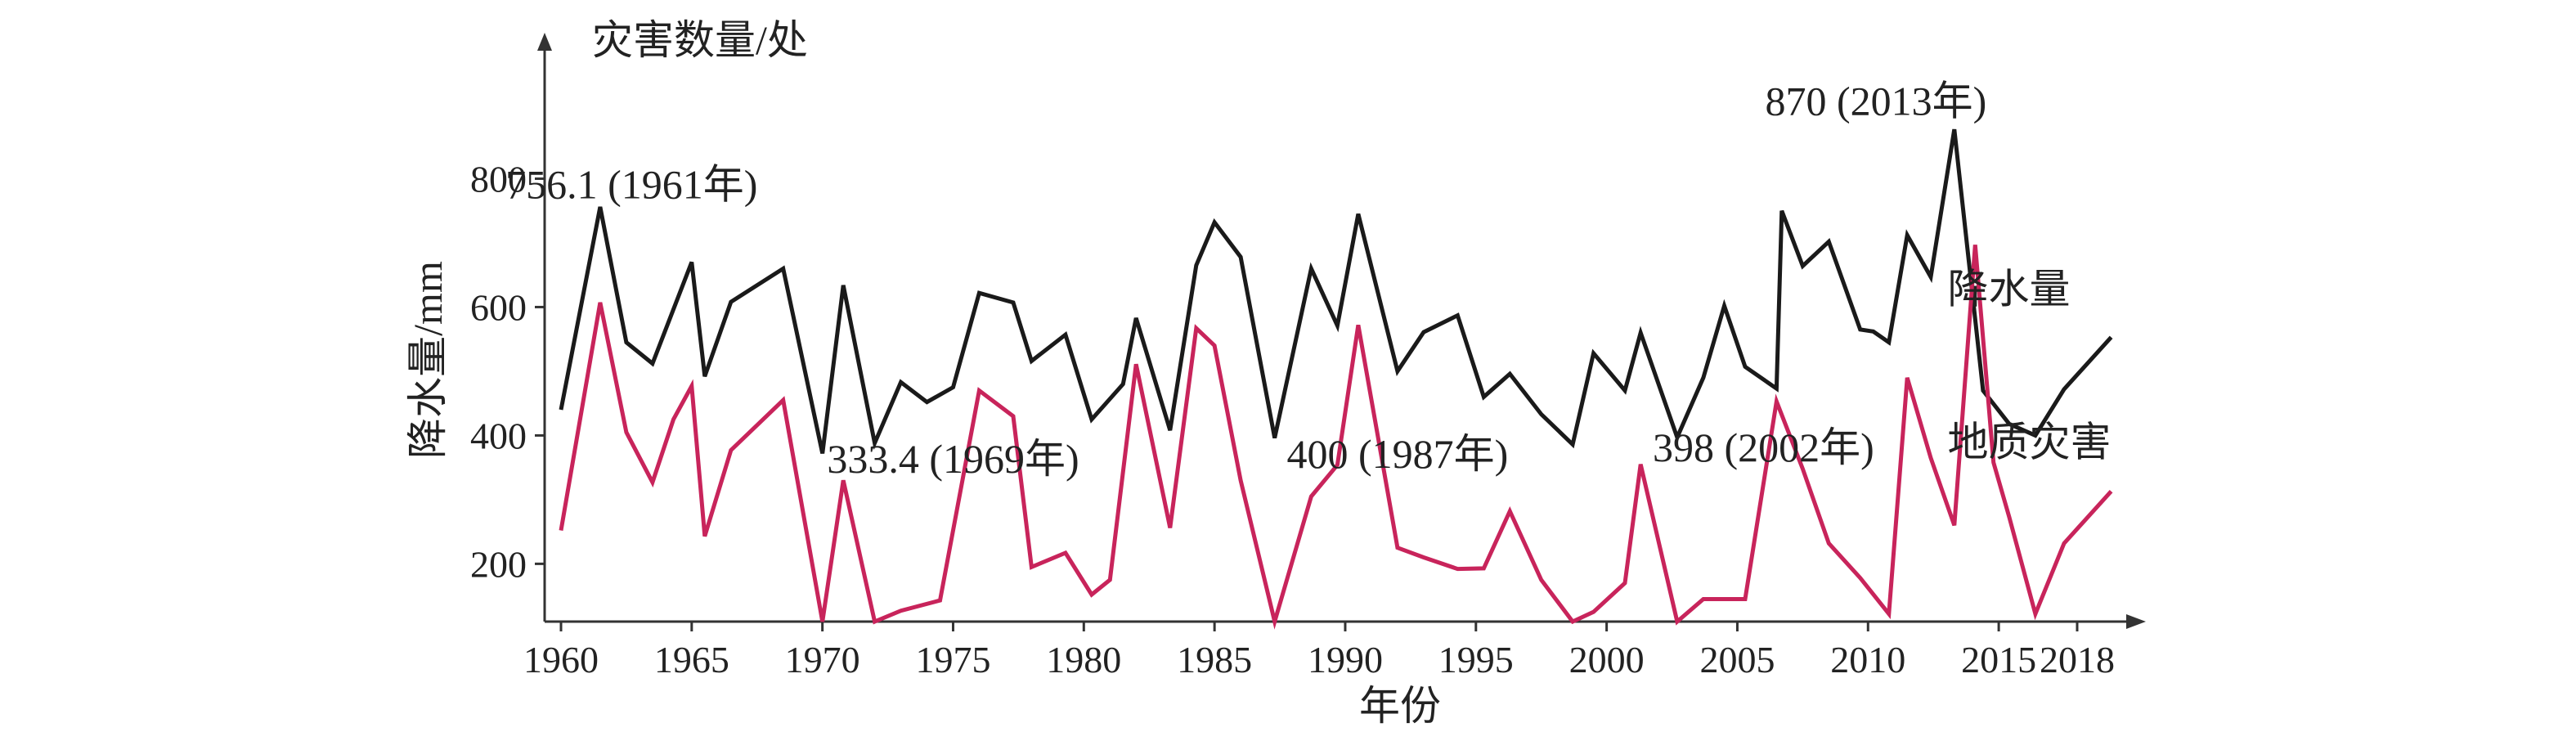 This screenshot has height=741, width=2576. I want to click on annotation-2013-peak: 870 (2013年), so click(1875, 101).